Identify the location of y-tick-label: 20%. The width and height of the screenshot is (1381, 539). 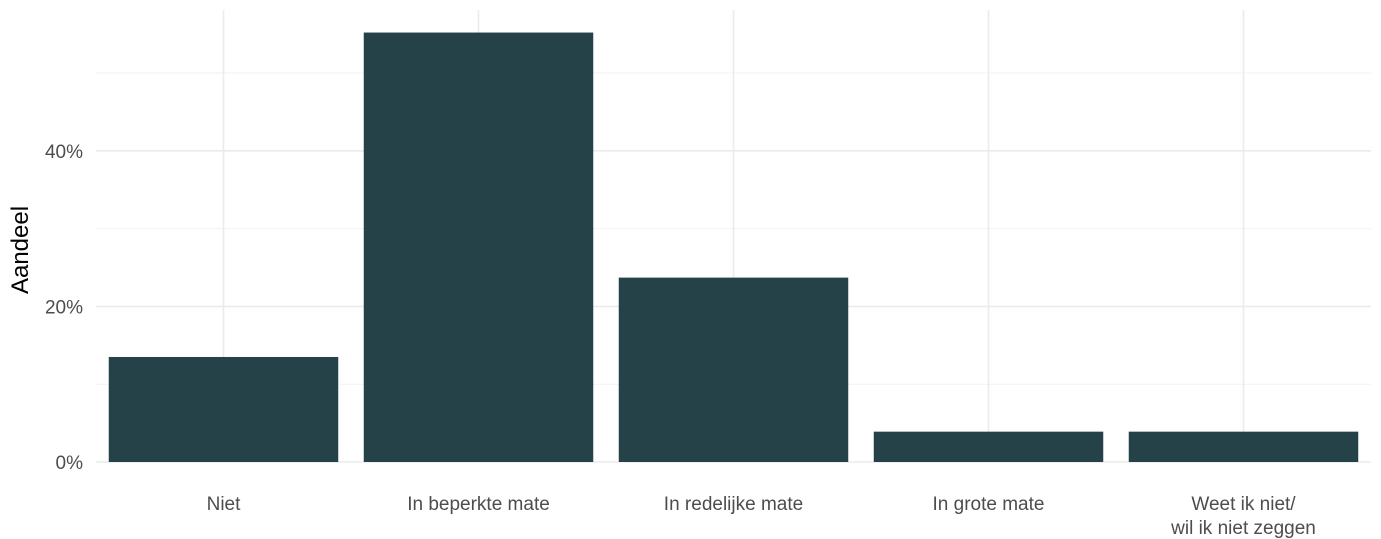
(64, 307).